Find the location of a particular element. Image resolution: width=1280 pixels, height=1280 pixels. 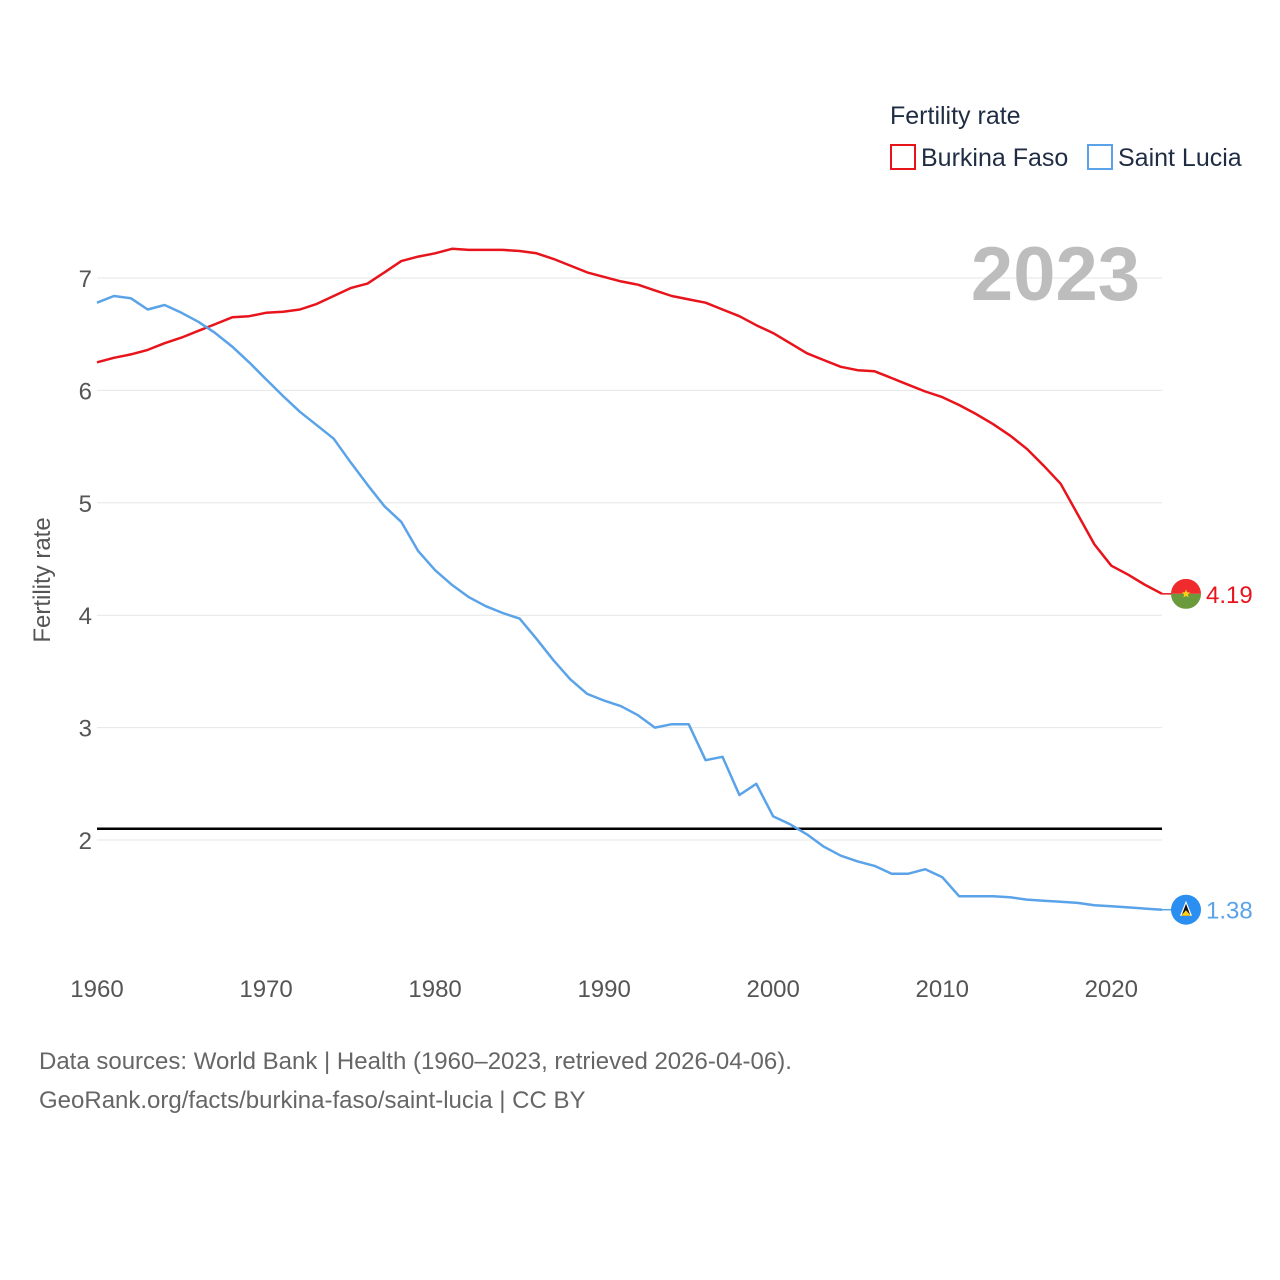

end-value-label-saint-lucia: 1.38 is located at coordinates (1229, 911).